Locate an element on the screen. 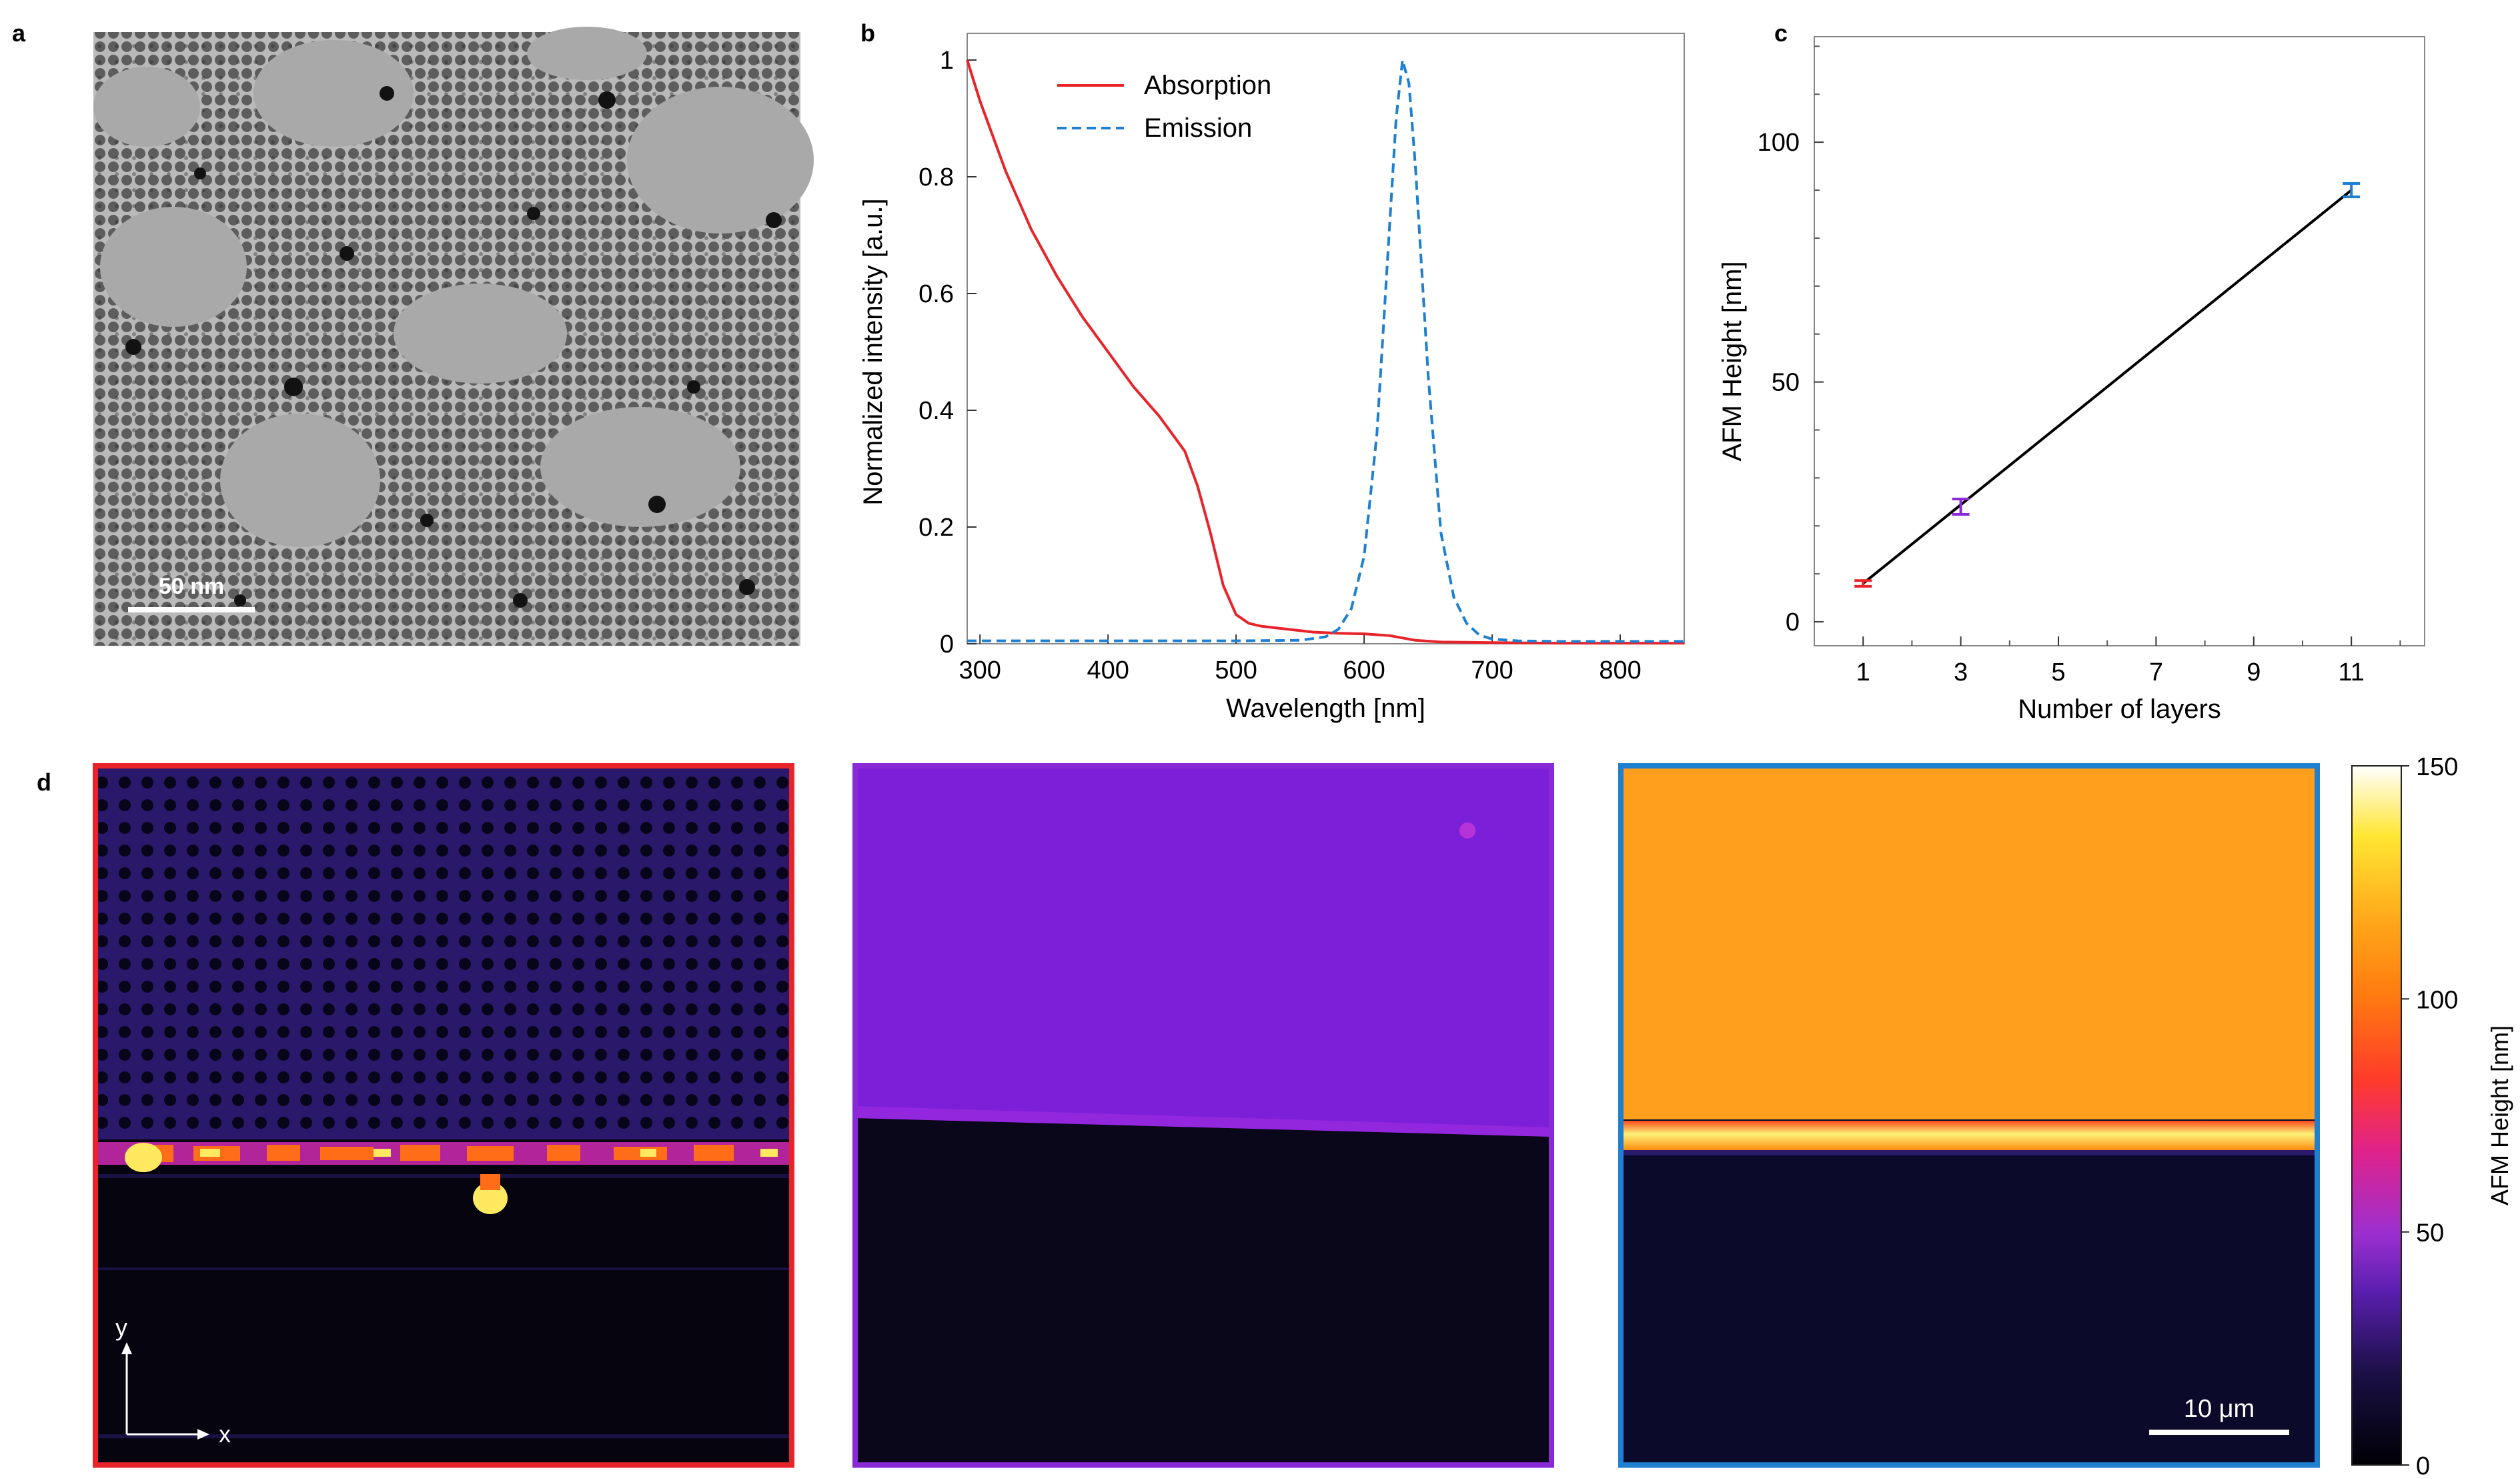 The height and width of the screenshot is (1479, 2520). y-tick-label-b: 1 is located at coordinates (947, 61).